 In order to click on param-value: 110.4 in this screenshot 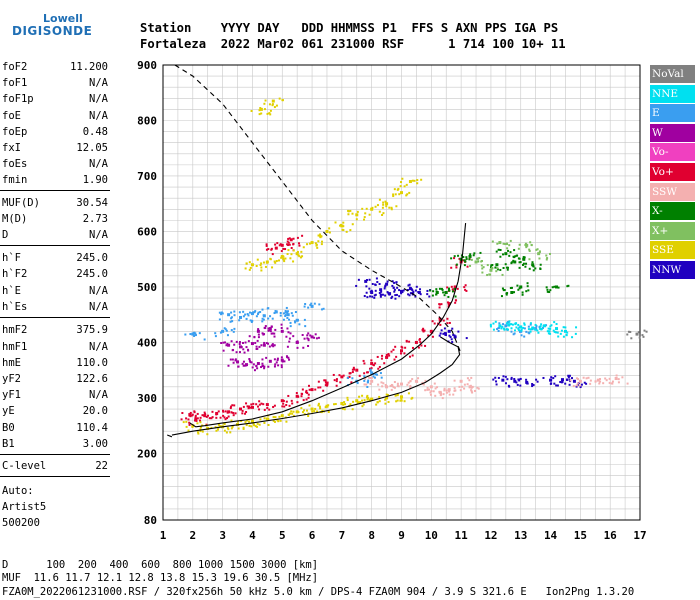, I will do `click(92, 428)`.